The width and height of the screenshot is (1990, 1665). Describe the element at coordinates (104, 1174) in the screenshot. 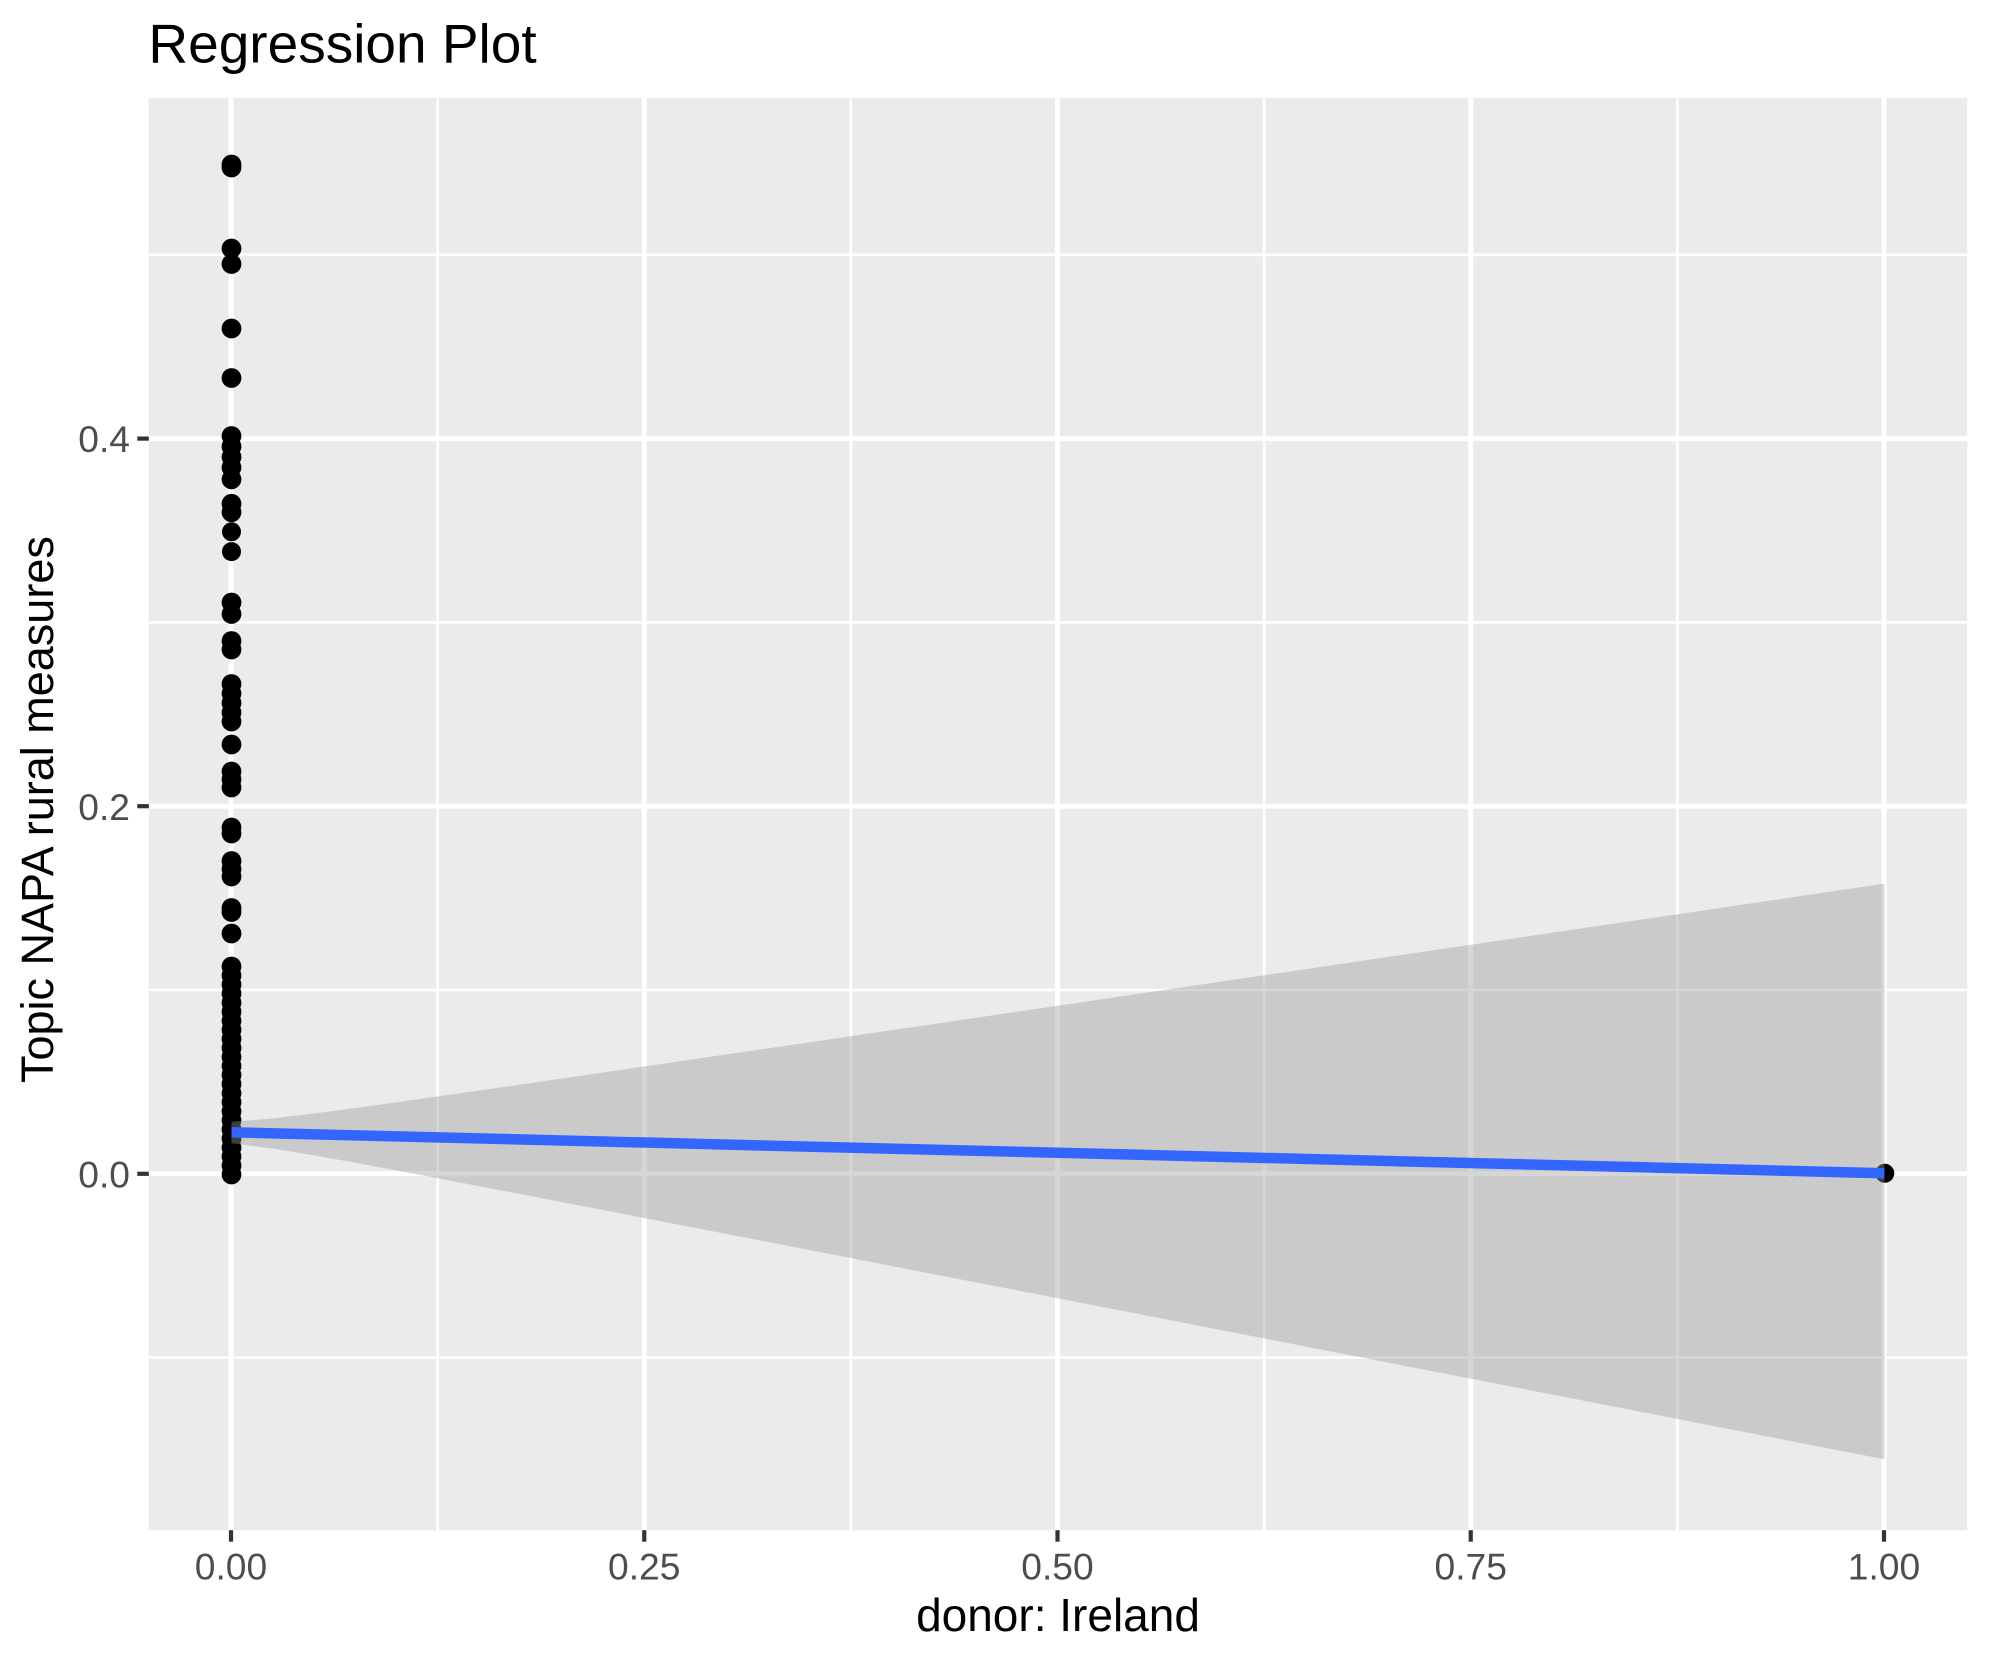

I see `svg-text: 0.0` at that location.